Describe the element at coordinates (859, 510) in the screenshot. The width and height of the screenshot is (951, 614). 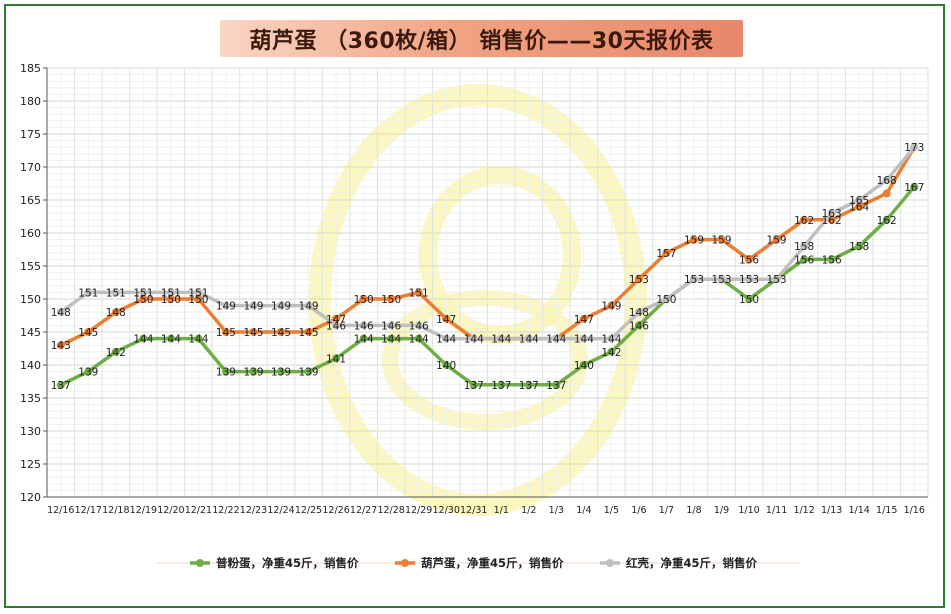
I see `x-tick-label: 1/14` at that location.